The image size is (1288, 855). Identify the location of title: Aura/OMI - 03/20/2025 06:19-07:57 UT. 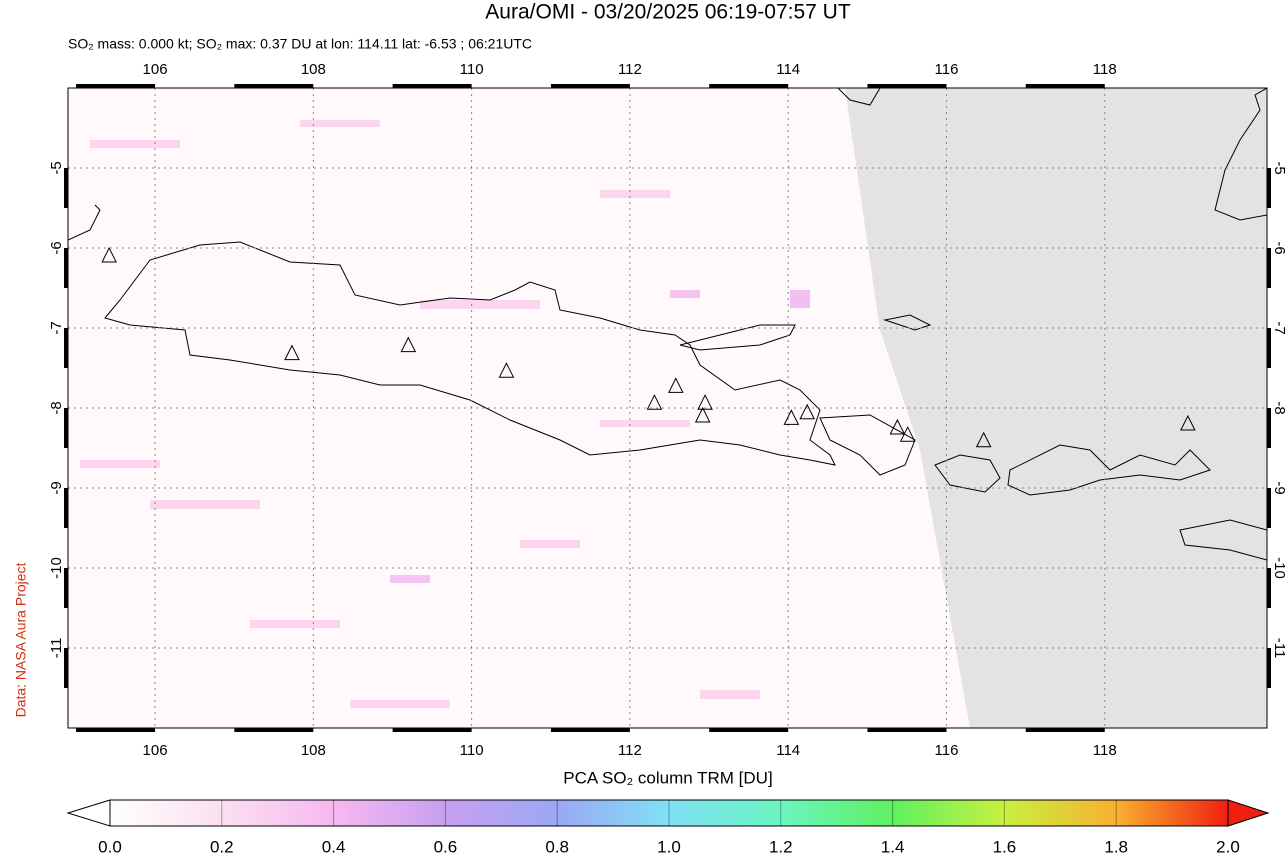
(668, 12).